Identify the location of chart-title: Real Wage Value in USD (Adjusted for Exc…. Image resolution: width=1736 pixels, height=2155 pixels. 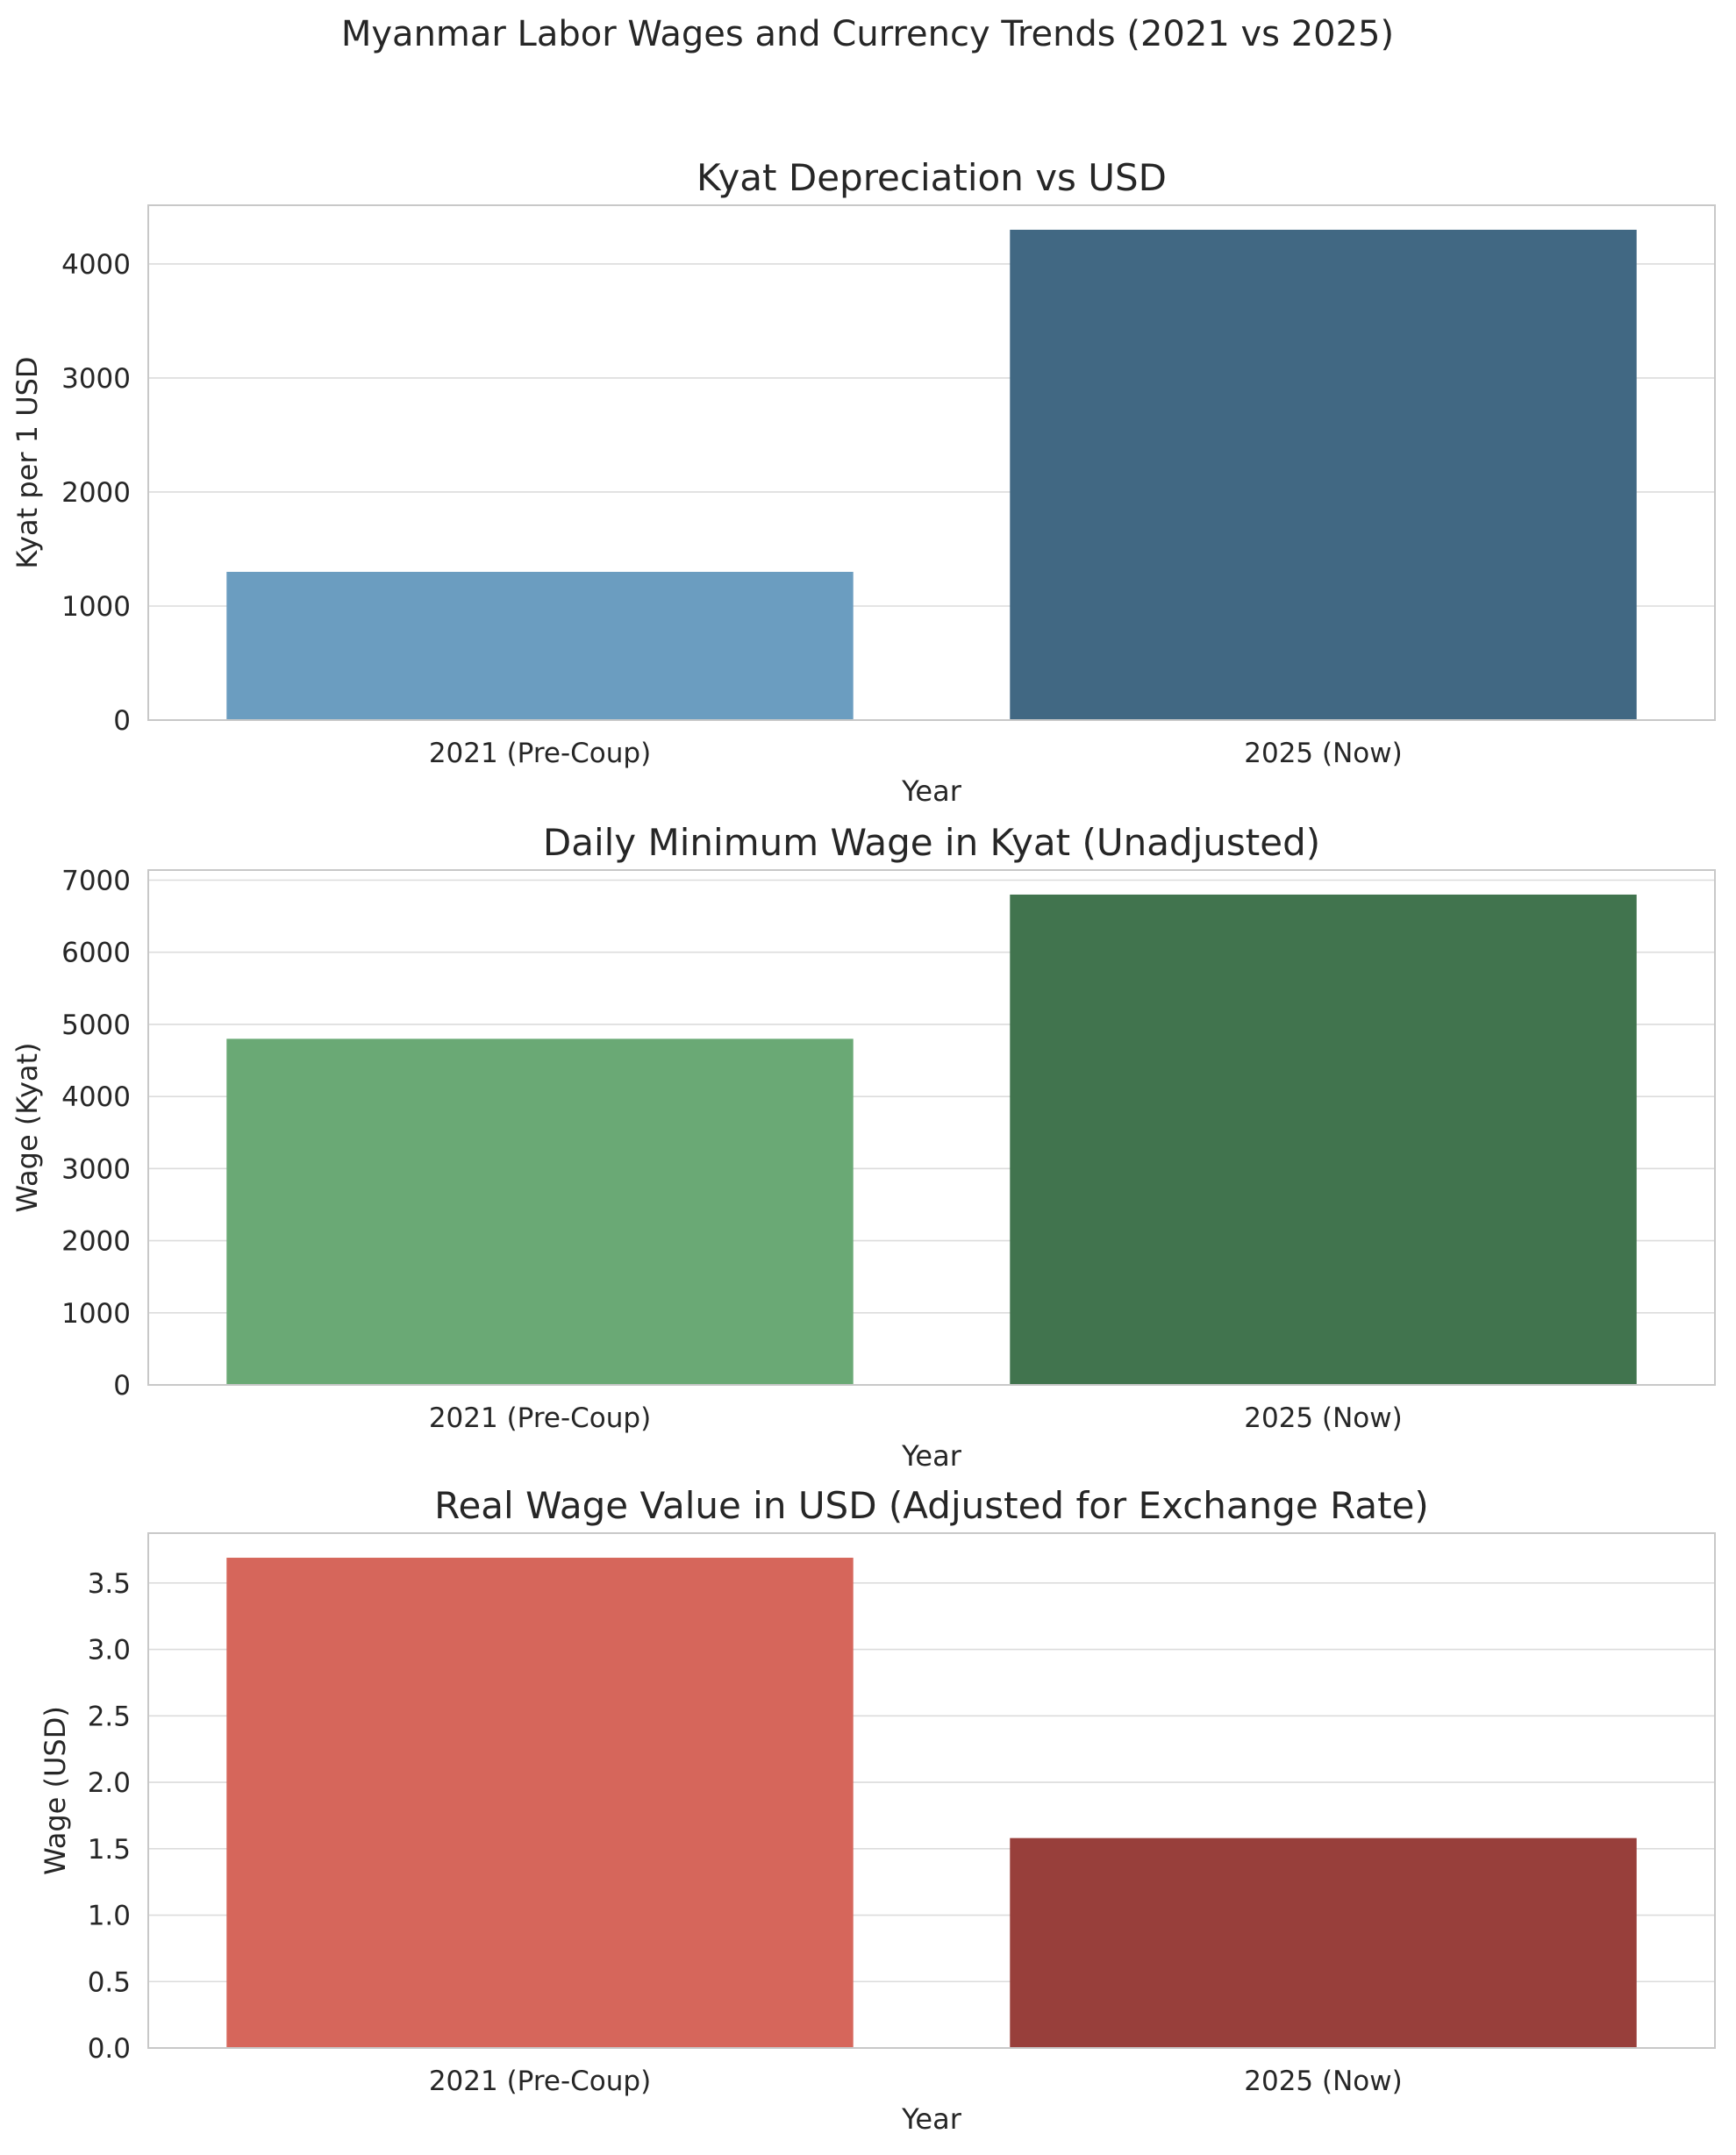
(931, 1505).